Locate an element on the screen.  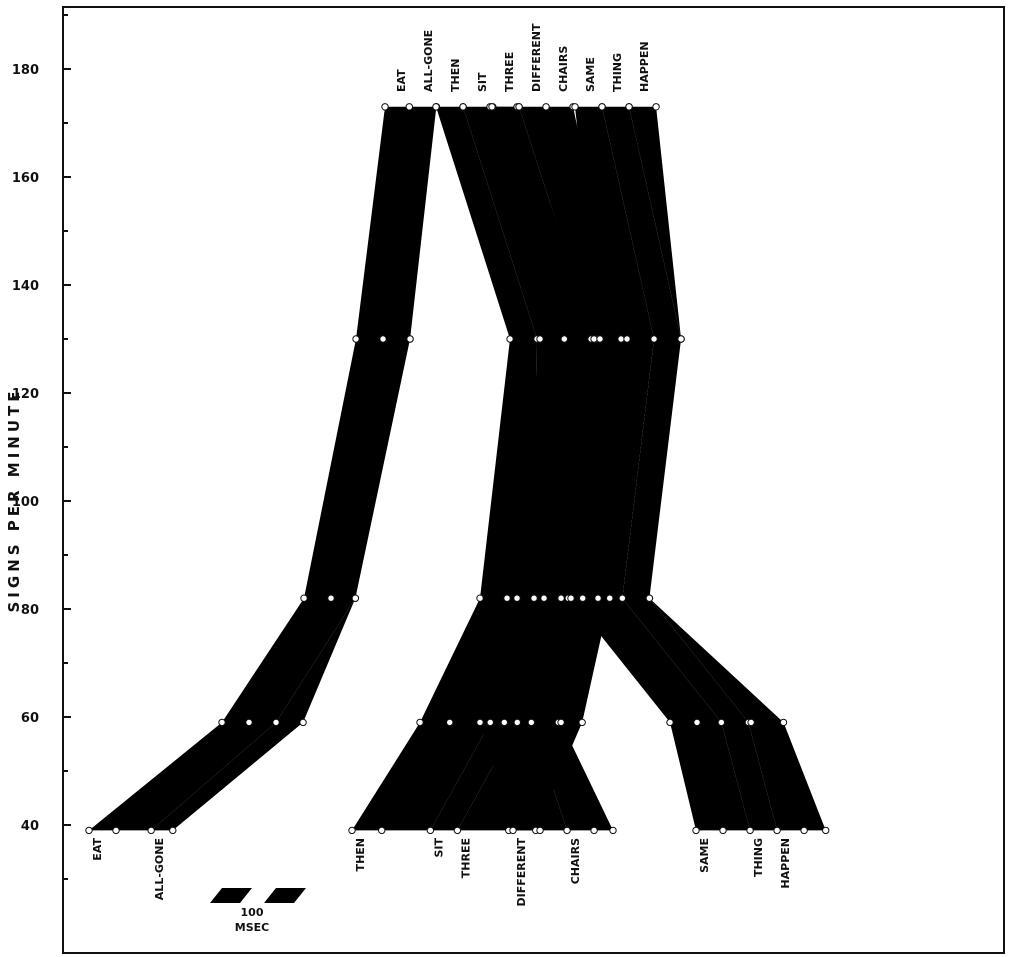
y-axis: 40 60 80 100 120 140 160 180 is located at coordinates (41, 447).